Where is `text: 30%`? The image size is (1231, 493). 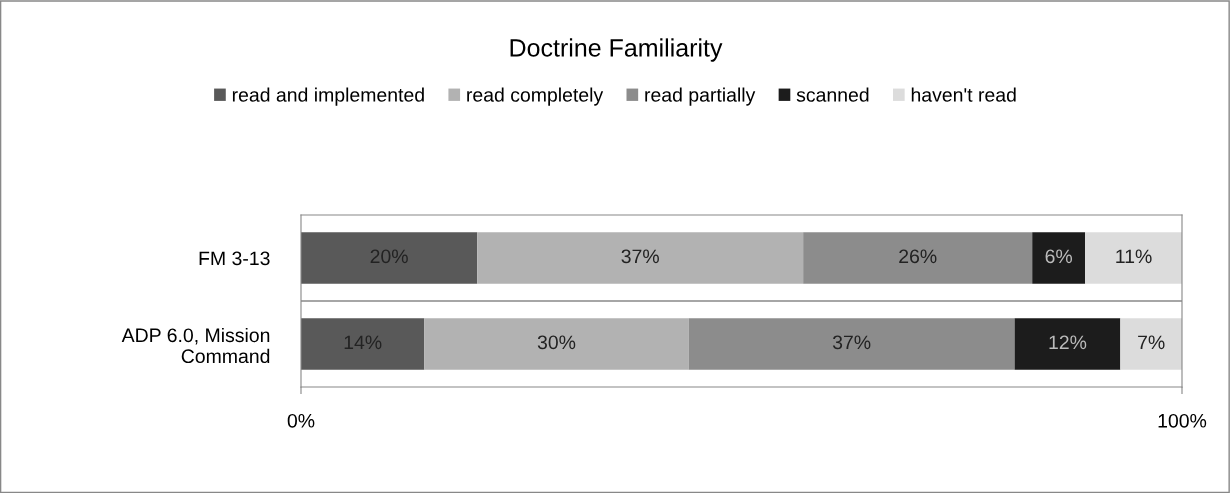
text: 30% is located at coordinates (556, 342).